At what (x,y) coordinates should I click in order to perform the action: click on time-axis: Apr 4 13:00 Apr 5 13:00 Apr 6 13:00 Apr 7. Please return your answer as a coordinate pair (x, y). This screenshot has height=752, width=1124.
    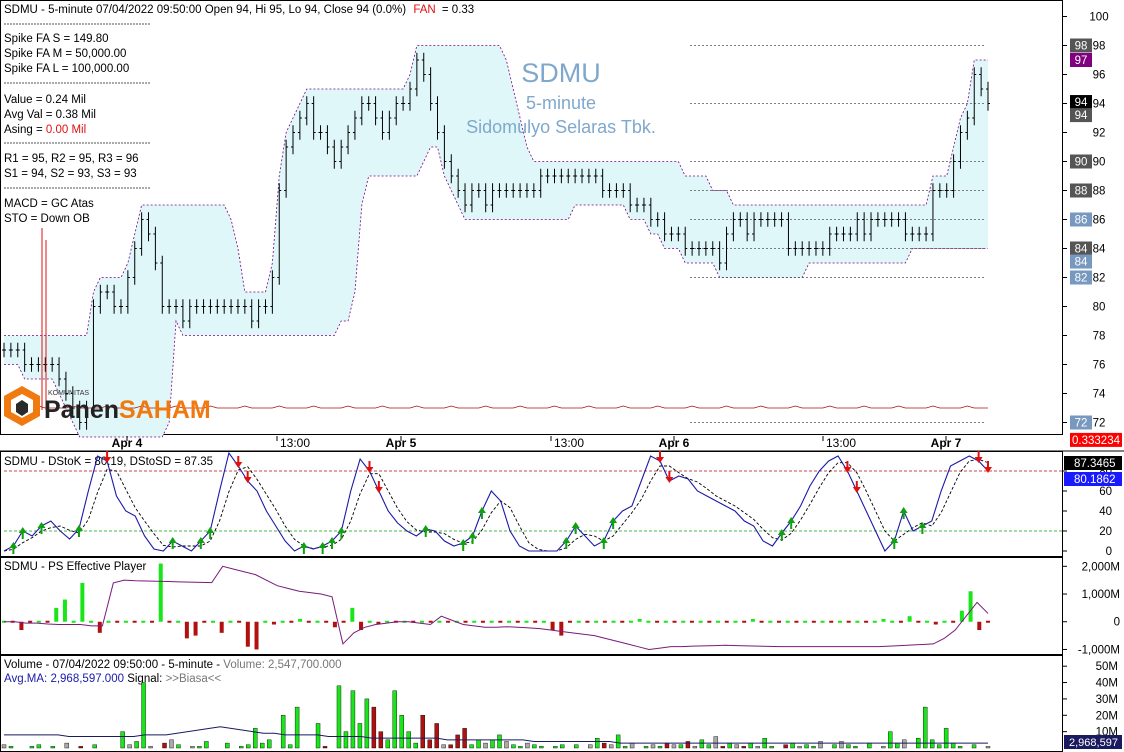
    Looking at the image, I should click on (537, 443).